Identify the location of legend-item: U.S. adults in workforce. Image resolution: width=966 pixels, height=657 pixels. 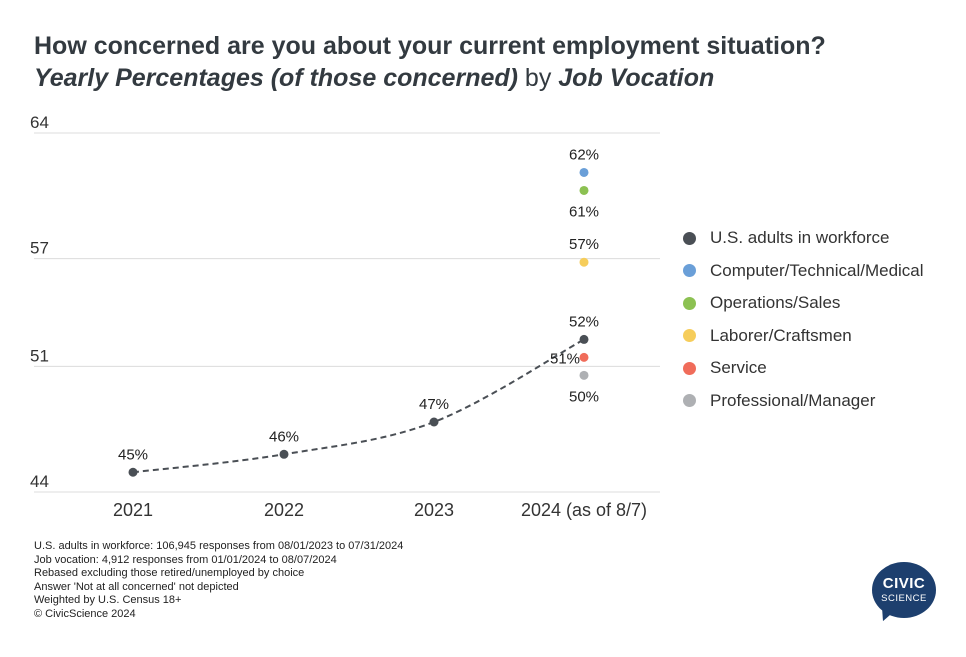
(803, 238).